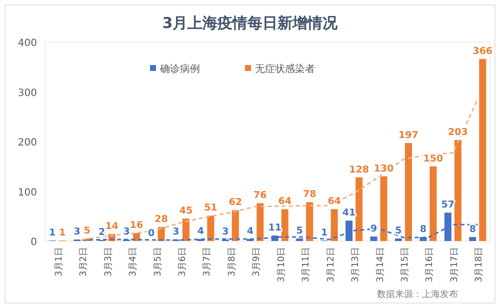  Describe the element at coordinates (179, 69) in the screenshot. I see `legend-label: 确诊病例` at that location.